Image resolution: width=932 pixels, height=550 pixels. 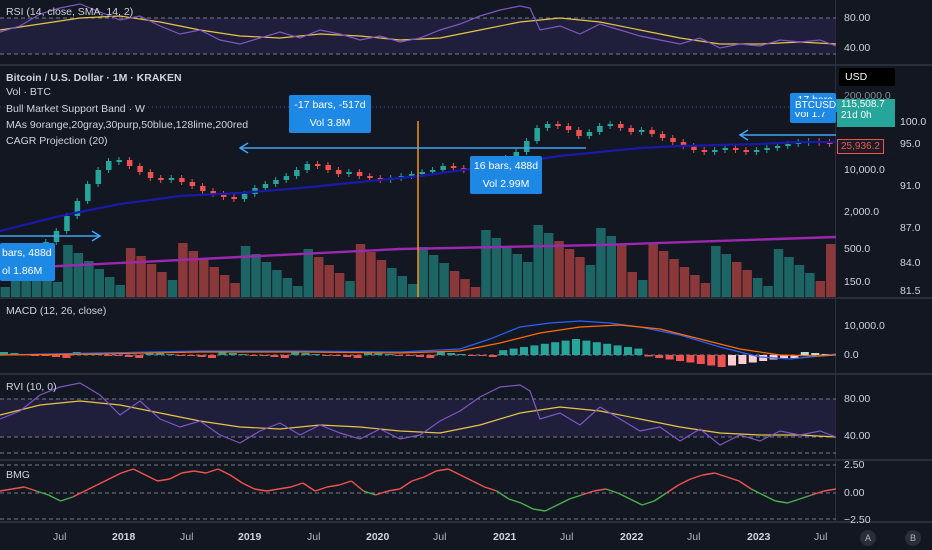 What do you see at coordinates (27, 262) in the screenshot?
I see `measure-box-3: bars, 488d ol 1.86M` at bounding box center [27, 262].